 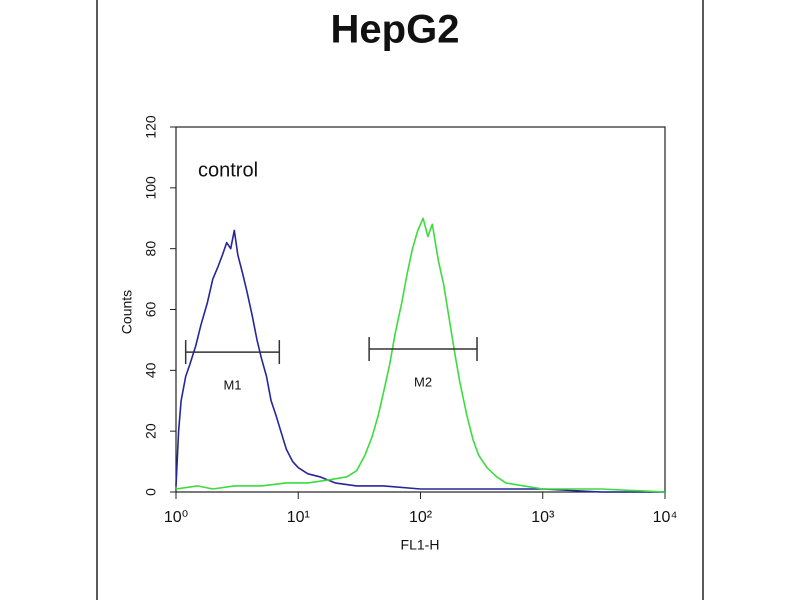 I want to click on x-tick-label: 10⁰, so click(x=176, y=517).